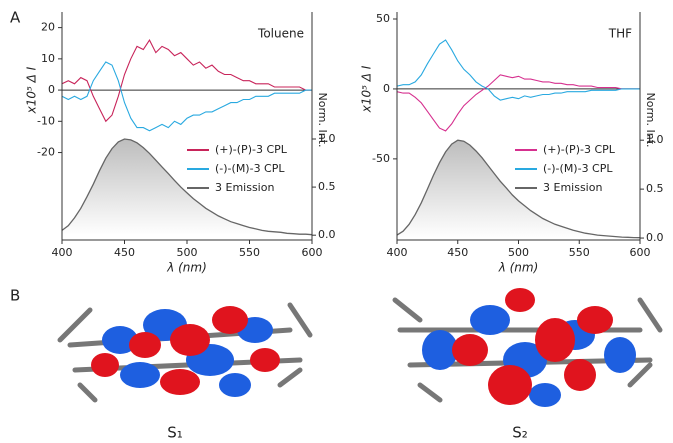 The image size is (673, 443). What do you see at coordinates (280, 34) in the screenshot?
I see `chart-title: Toluene` at bounding box center [280, 34].